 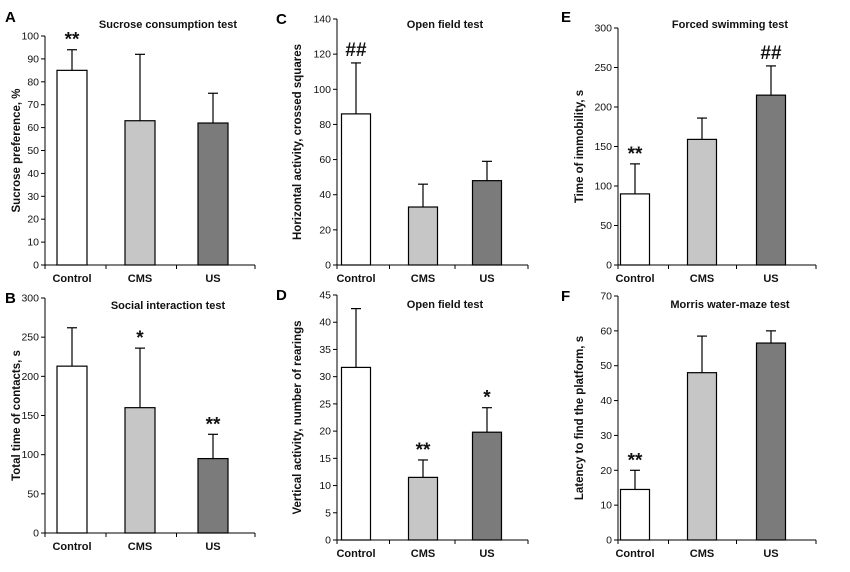 What do you see at coordinates (325, 404) in the screenshot?
I see `y-tick-label: 25` at bounding box center [325, 404].